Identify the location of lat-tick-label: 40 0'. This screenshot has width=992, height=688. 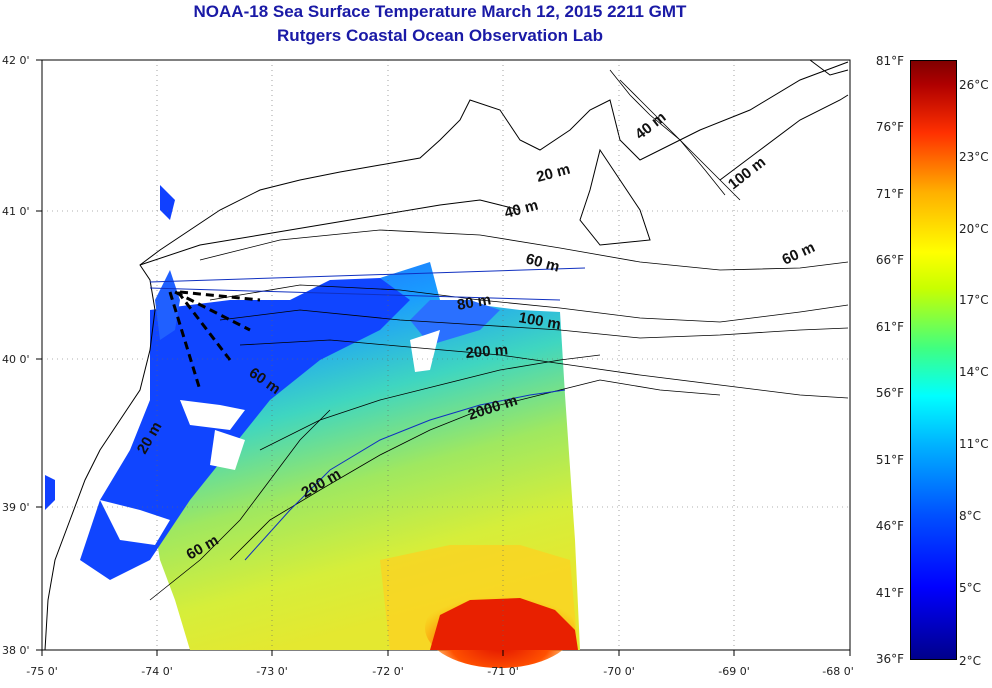
(16, 359).